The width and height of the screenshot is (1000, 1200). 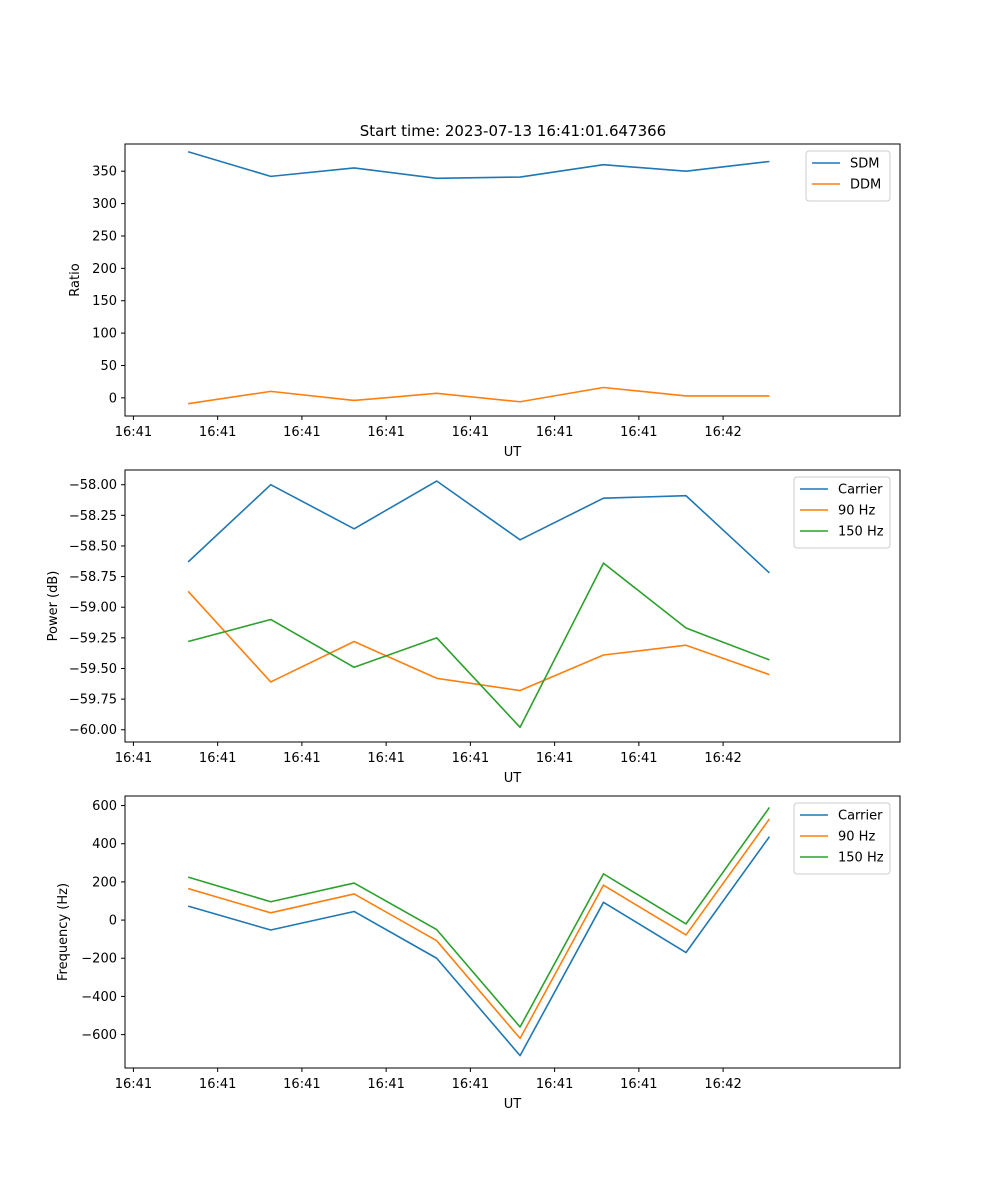 I want to click on y-tick-label: 300, so click(x=104, y=204).